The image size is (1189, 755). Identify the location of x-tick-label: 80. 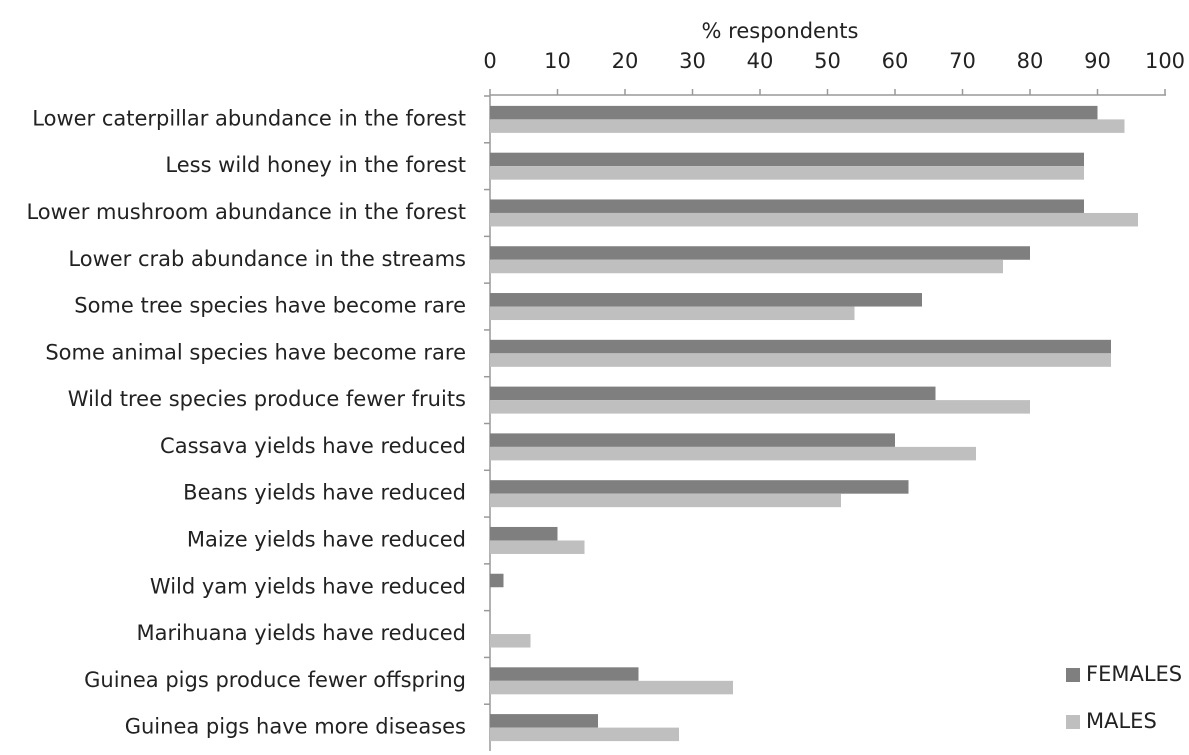
(1030, 61).